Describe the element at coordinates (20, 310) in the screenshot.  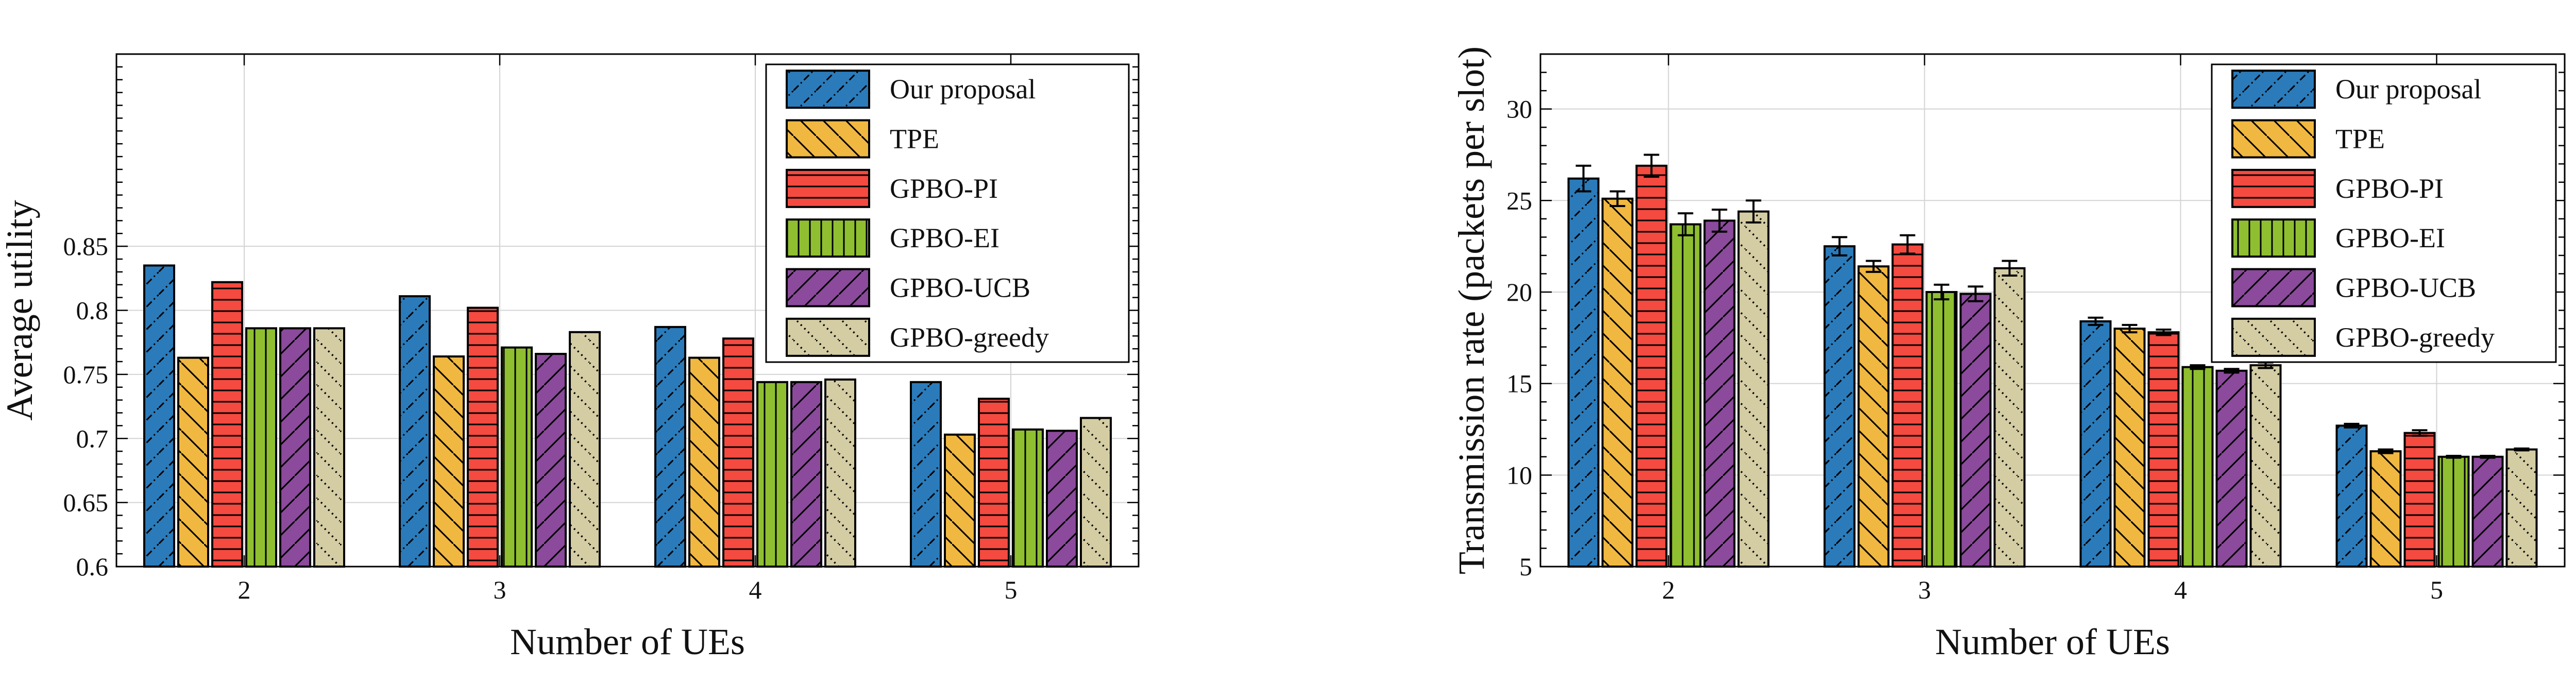
I see `y-axis-label: Average utility` at that location.